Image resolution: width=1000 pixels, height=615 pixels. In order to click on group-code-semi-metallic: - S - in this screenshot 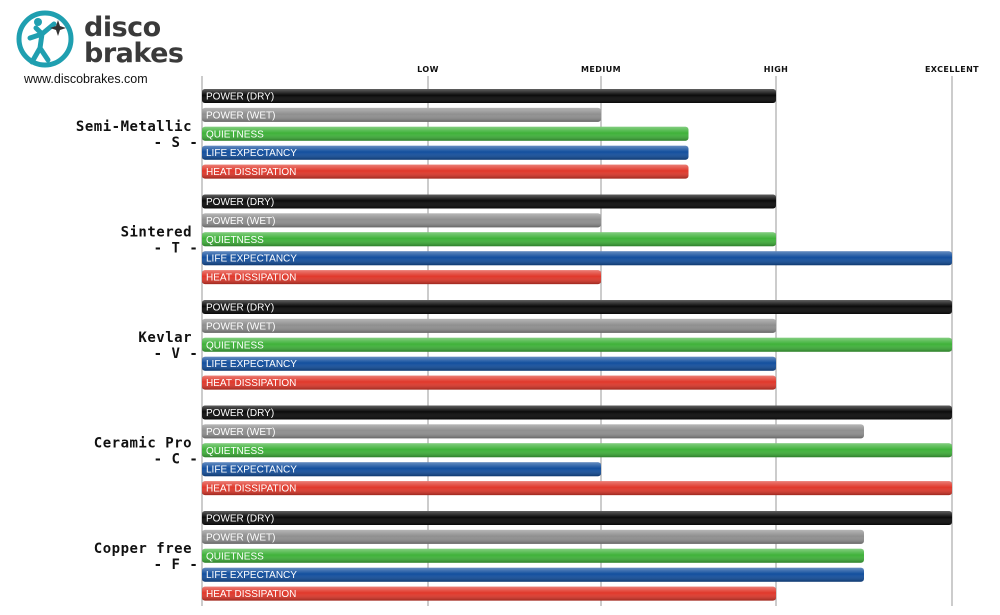, I will do `click(176, 143)`.